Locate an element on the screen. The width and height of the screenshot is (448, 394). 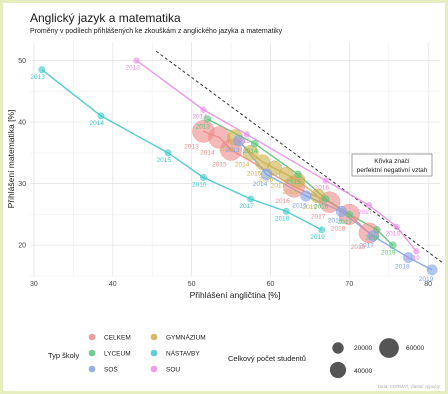
x-tick-label: 30 is located at coordinates (34, 284).